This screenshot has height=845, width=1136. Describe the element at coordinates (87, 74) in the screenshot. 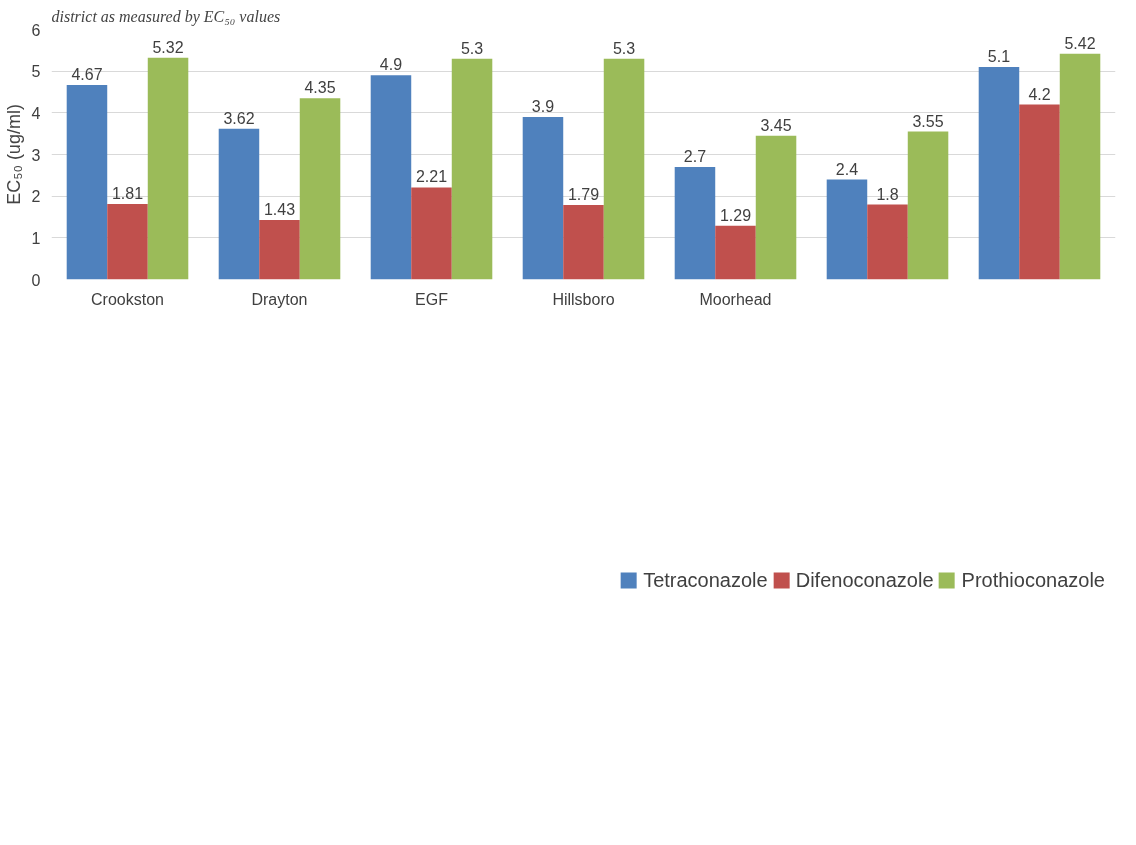

I see `data-label: 4.67` at that location.